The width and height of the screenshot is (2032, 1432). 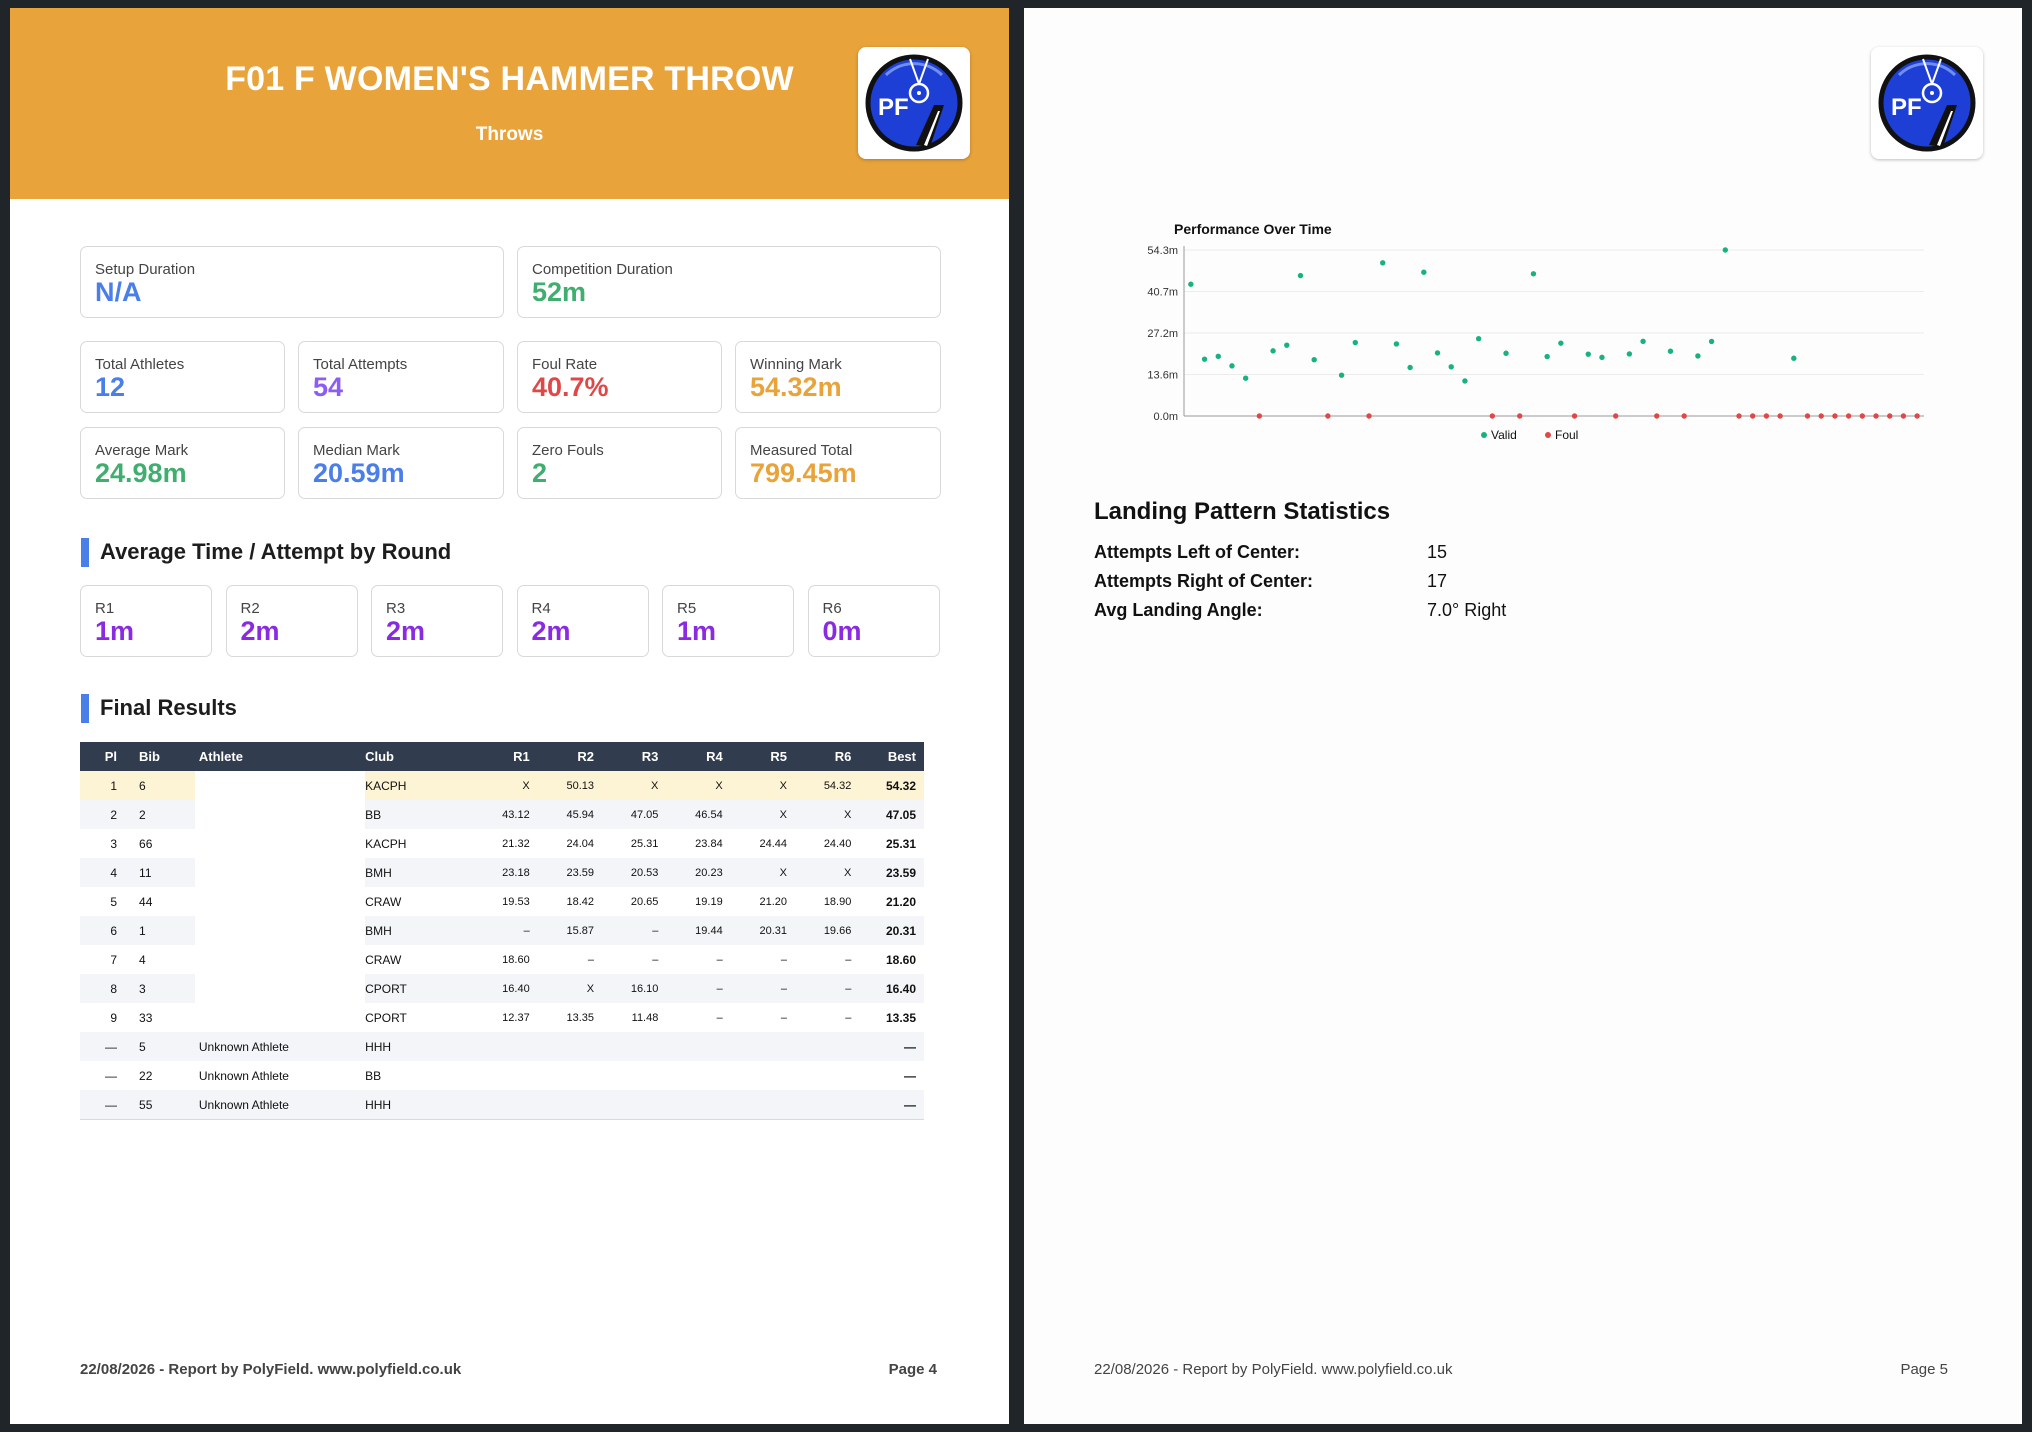 I want to click on landing-stat-value: 15, so click(x=1437, y=552).